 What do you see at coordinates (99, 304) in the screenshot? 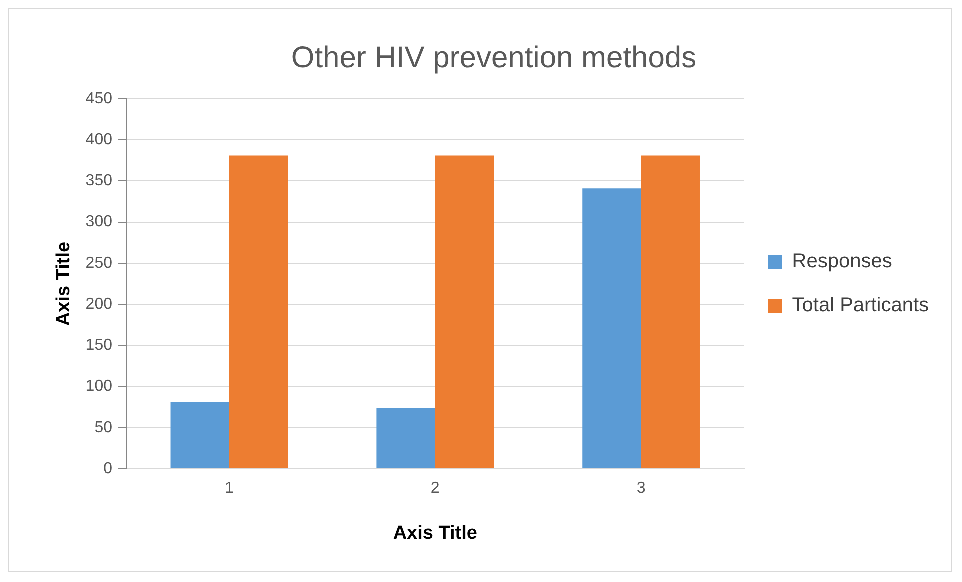
I see `y-tick-label: 200` at bounding box center [99, 304].